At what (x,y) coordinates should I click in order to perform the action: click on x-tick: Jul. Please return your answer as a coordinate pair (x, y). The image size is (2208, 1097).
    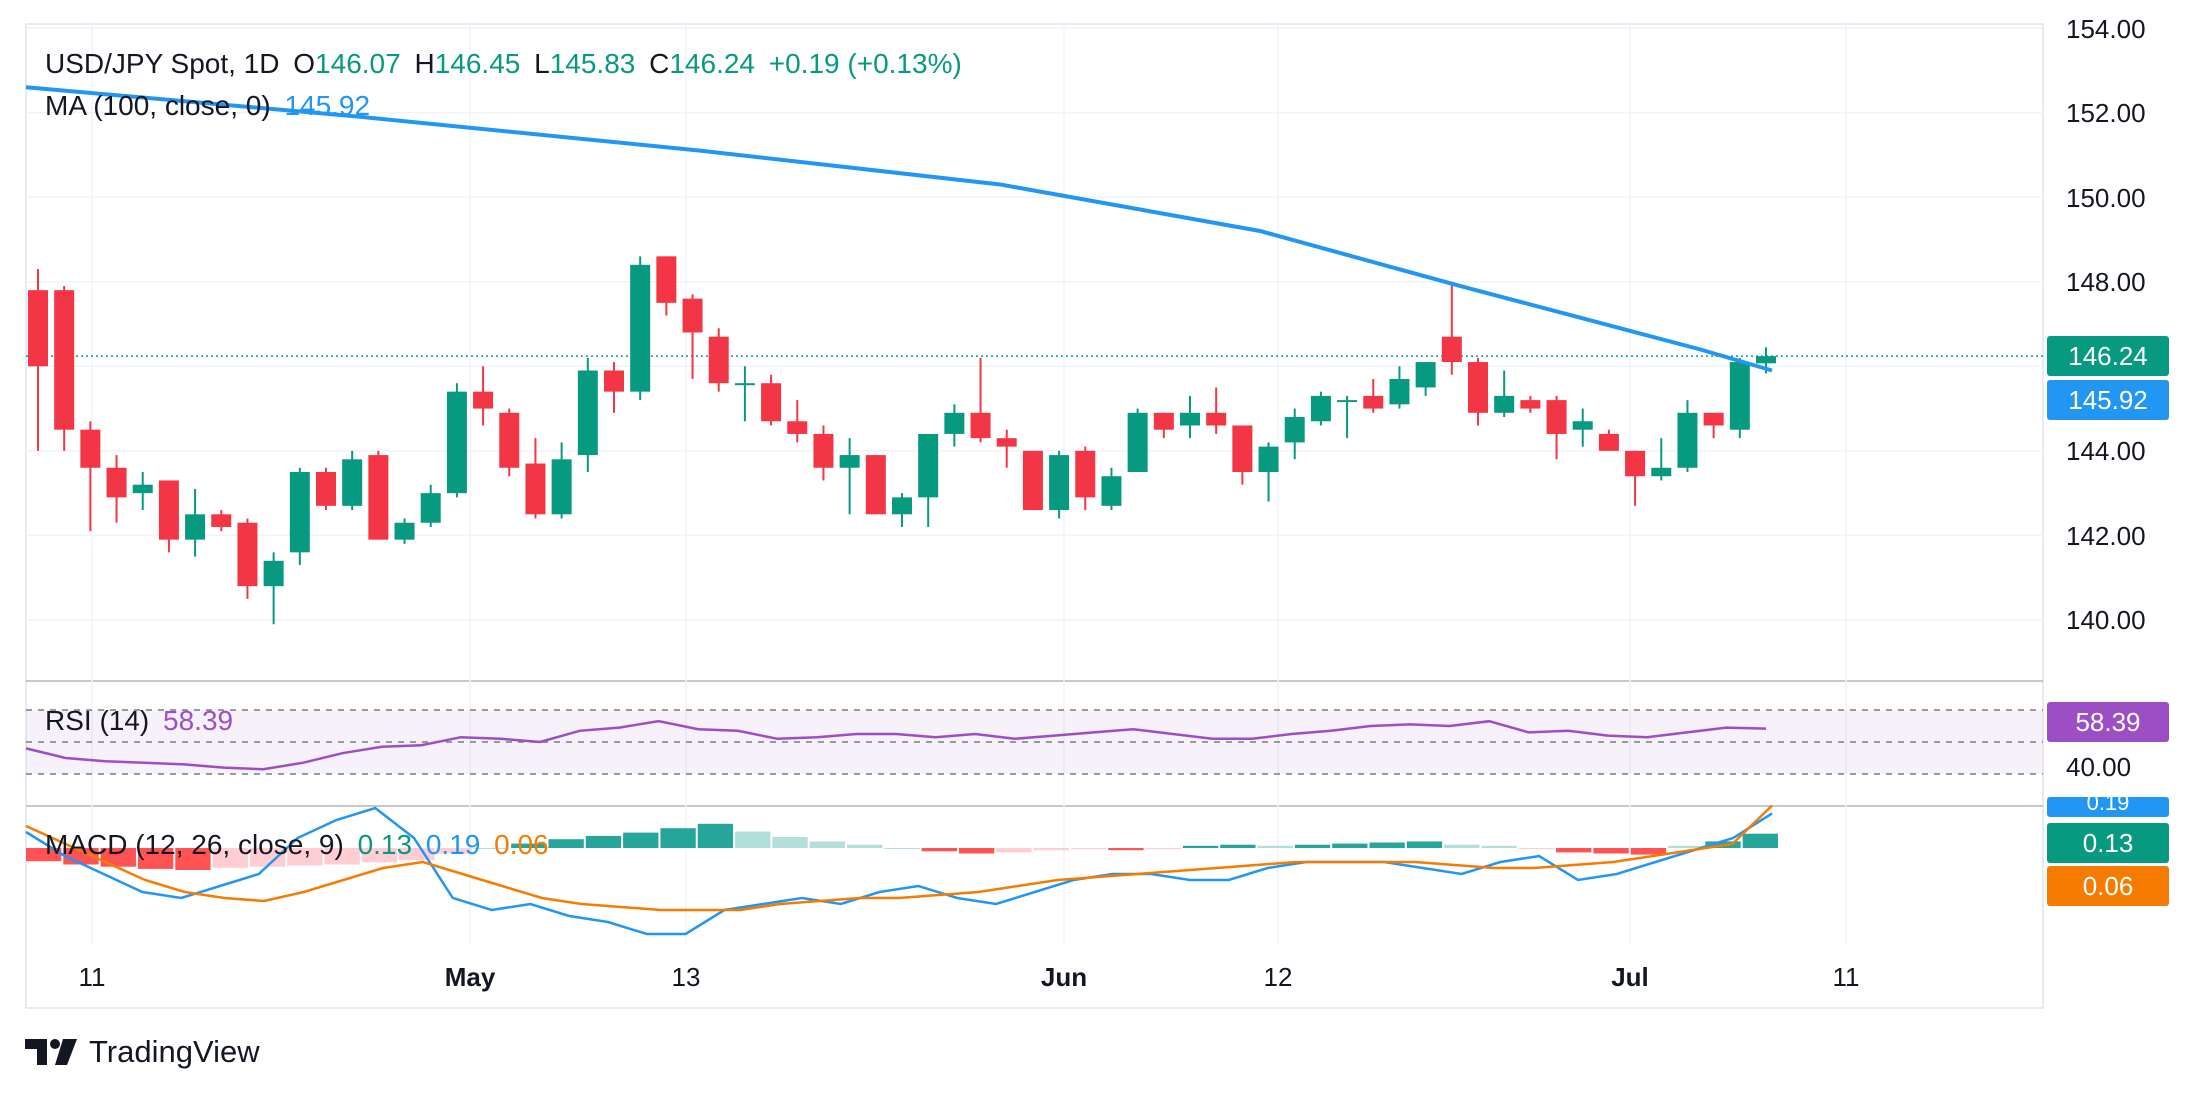
    Looking at the image, I should click on (1630, 977).